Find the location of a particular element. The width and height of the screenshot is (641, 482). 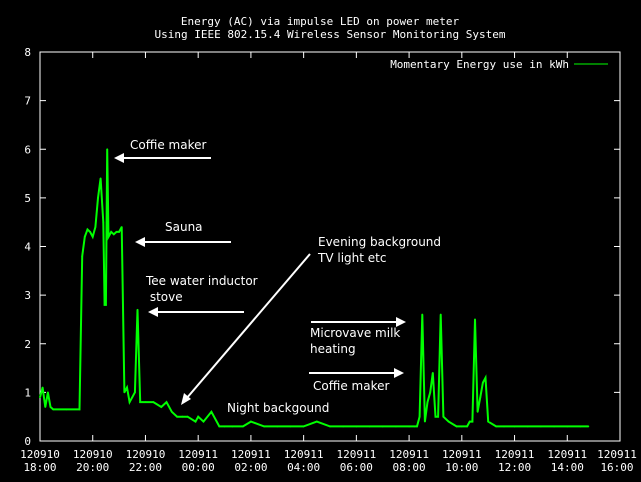

y-tick-label: 5 is located at coordinates (27, 198).